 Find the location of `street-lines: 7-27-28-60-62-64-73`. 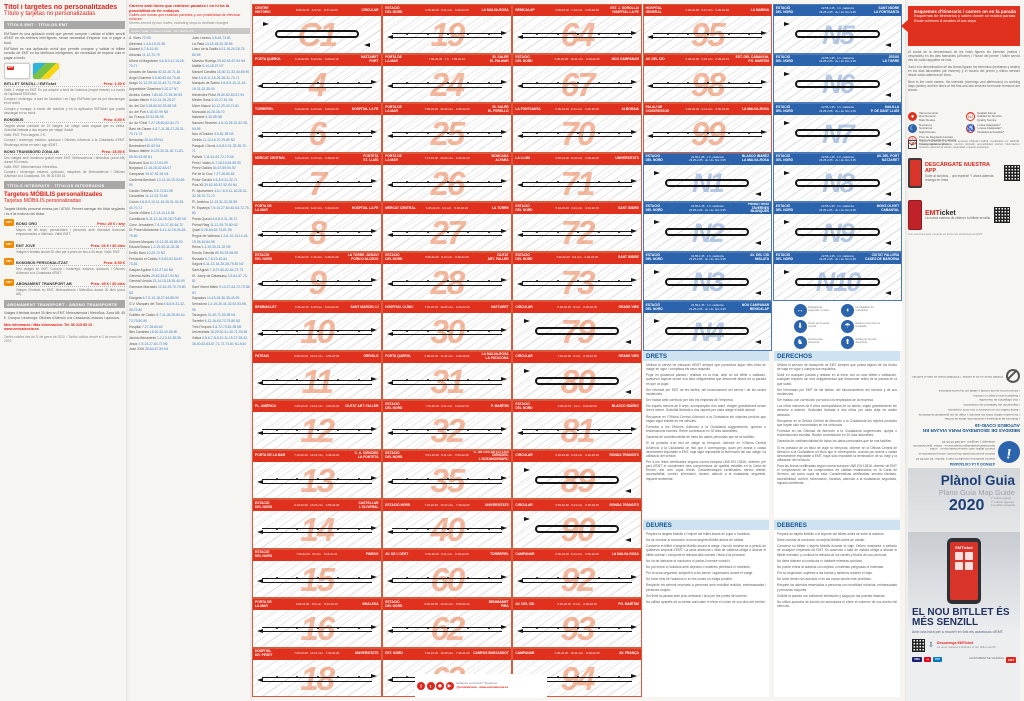

street-lines: 7-27-28-60-62-64-73 is located at coordinates (163, 122).